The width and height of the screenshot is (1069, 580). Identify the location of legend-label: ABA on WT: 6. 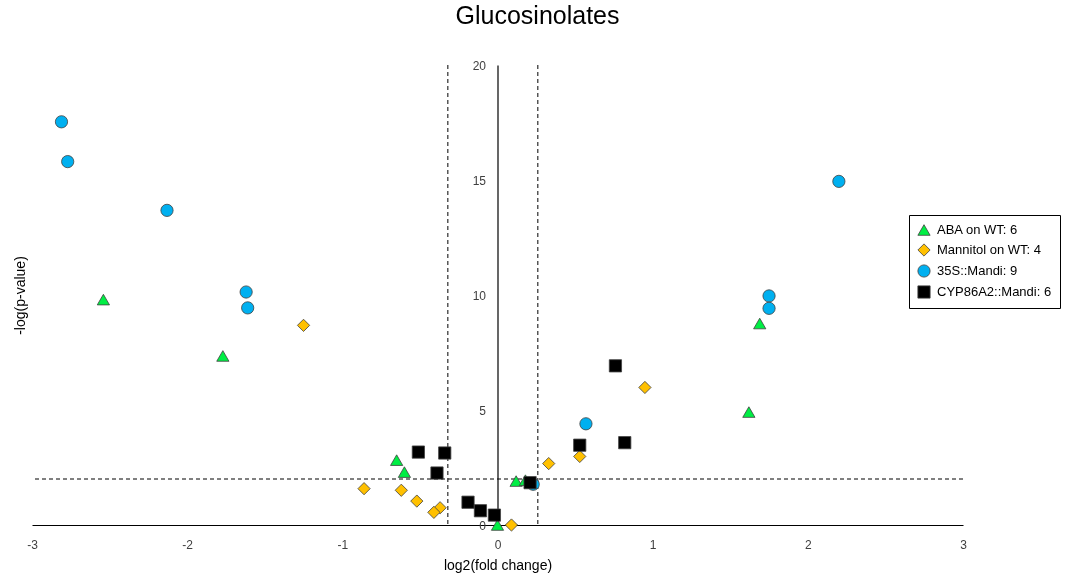
(977, 229).